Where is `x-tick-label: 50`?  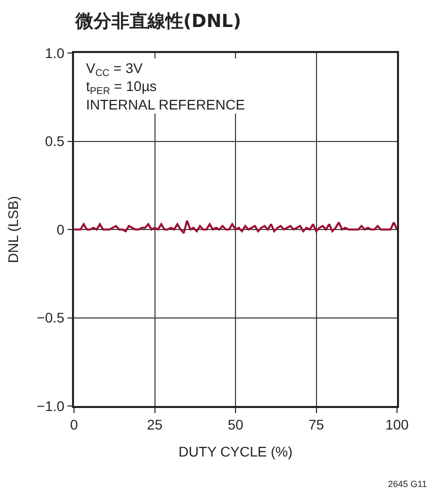
x-tick-label: 50 is located at coordinates (236, 424).